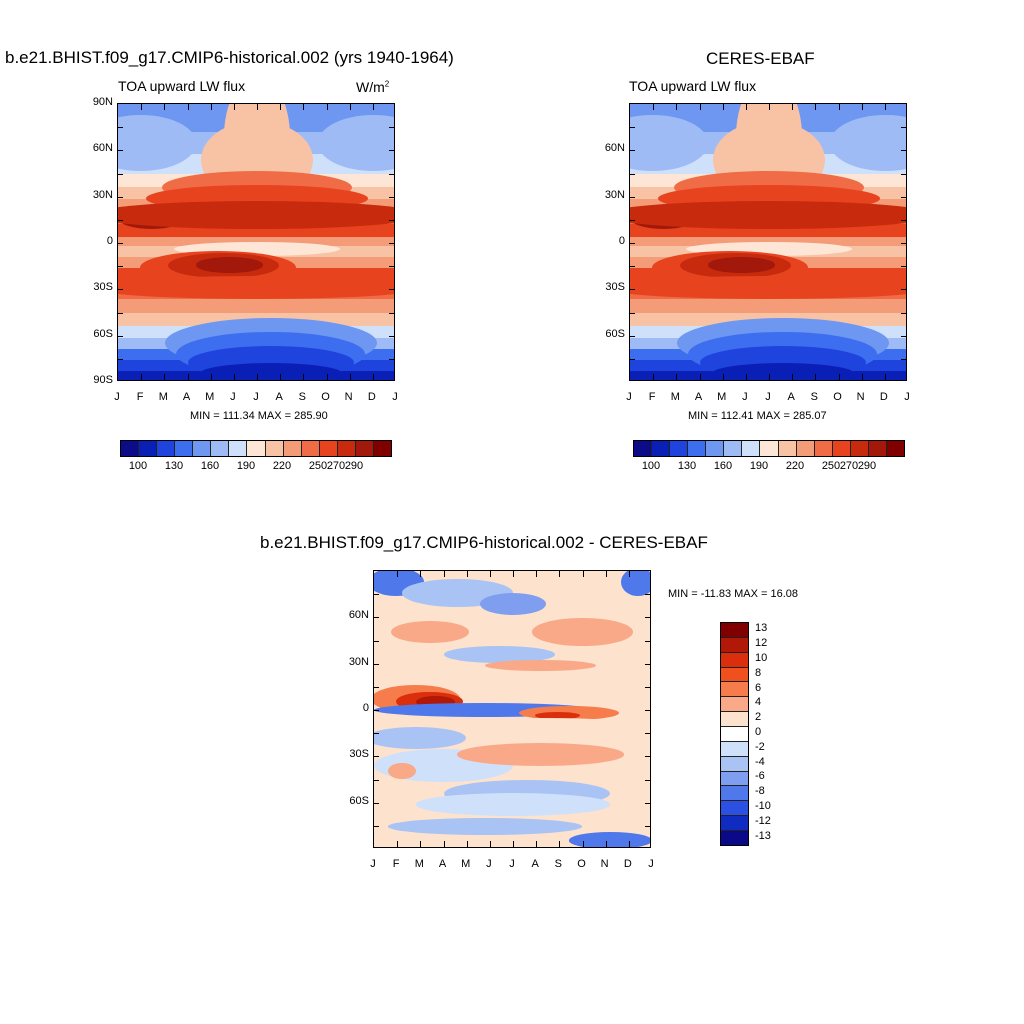 The height and width of the screenshot is (1024, 1024). Describe the element at coordinates (814, 397) in the screenshot. I see `chart2-x-tick-label: S` at that location.